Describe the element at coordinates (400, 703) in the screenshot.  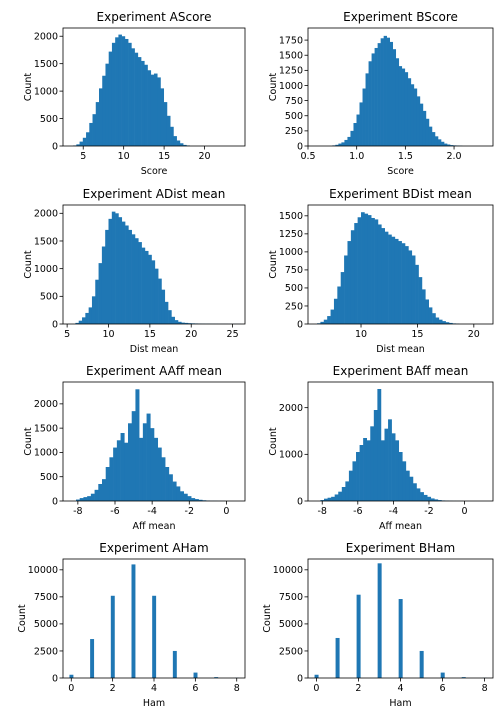
I see `x-axis-label: Ham` at that location.